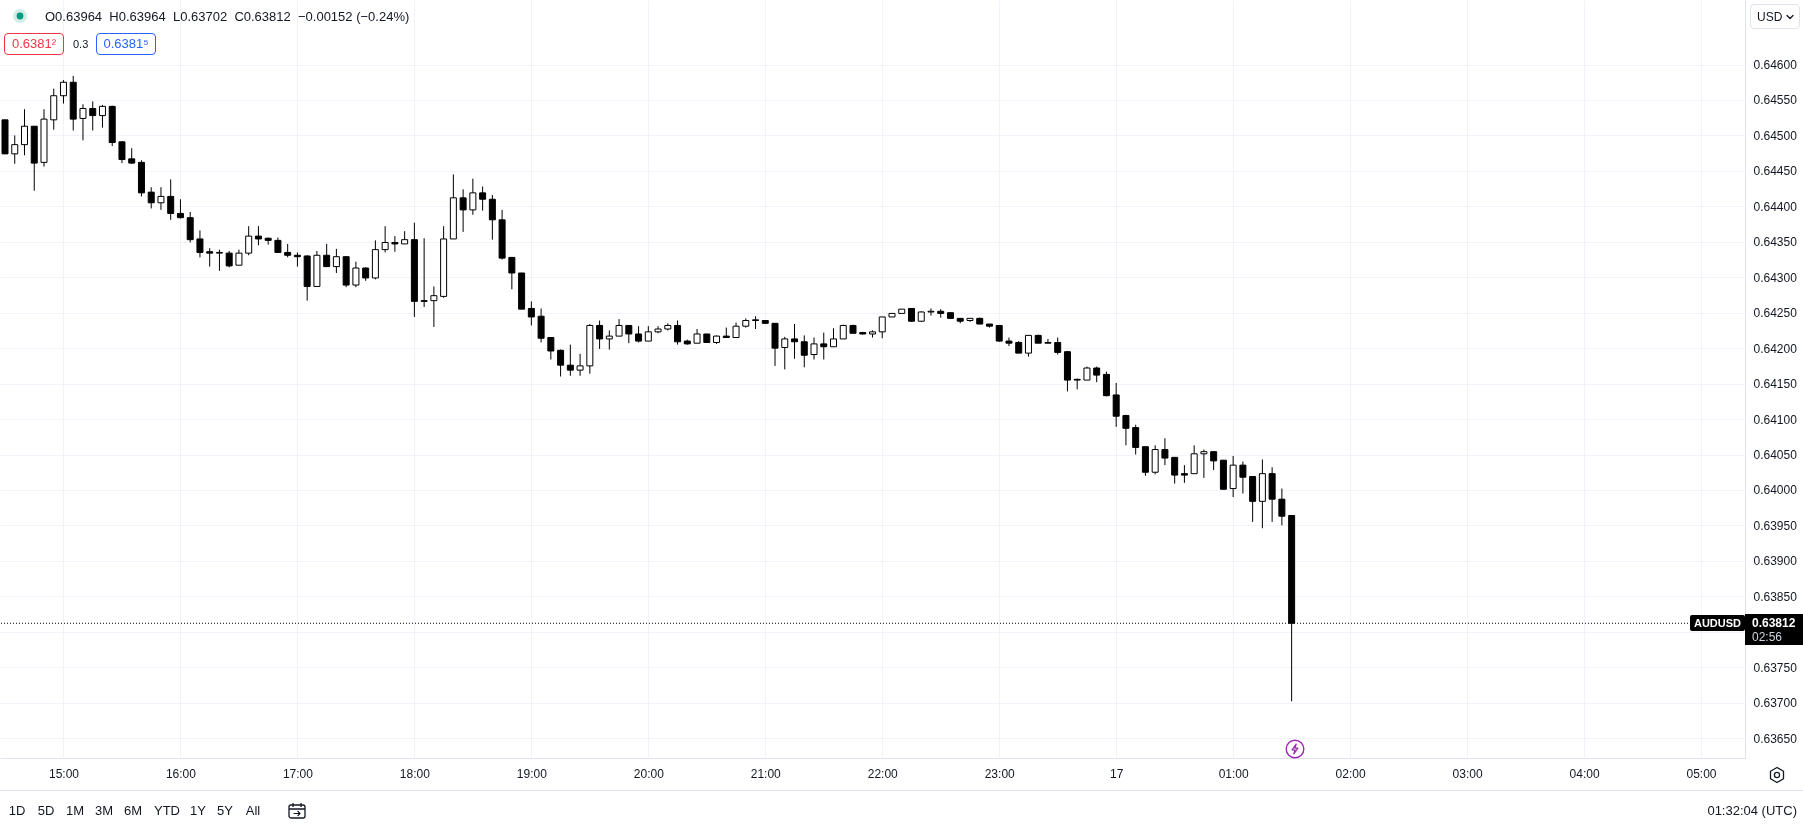 This screenshot has width=1803, height=831. Describe the element at coordinates (167, 810) in the screenshot. I see `text: YTD` at that location.